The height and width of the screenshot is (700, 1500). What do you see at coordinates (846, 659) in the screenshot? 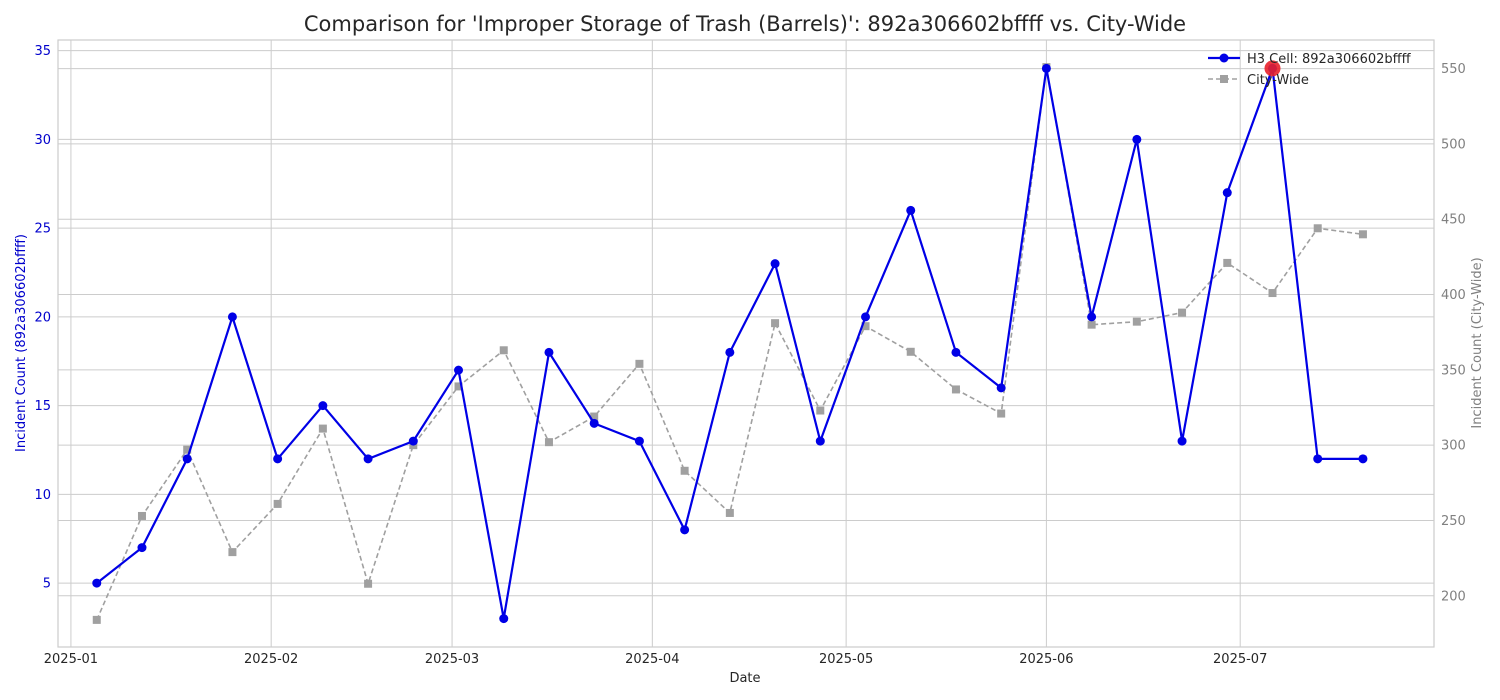
I see `x-tick-label: 2025-05` at bounding box center [846, 659].